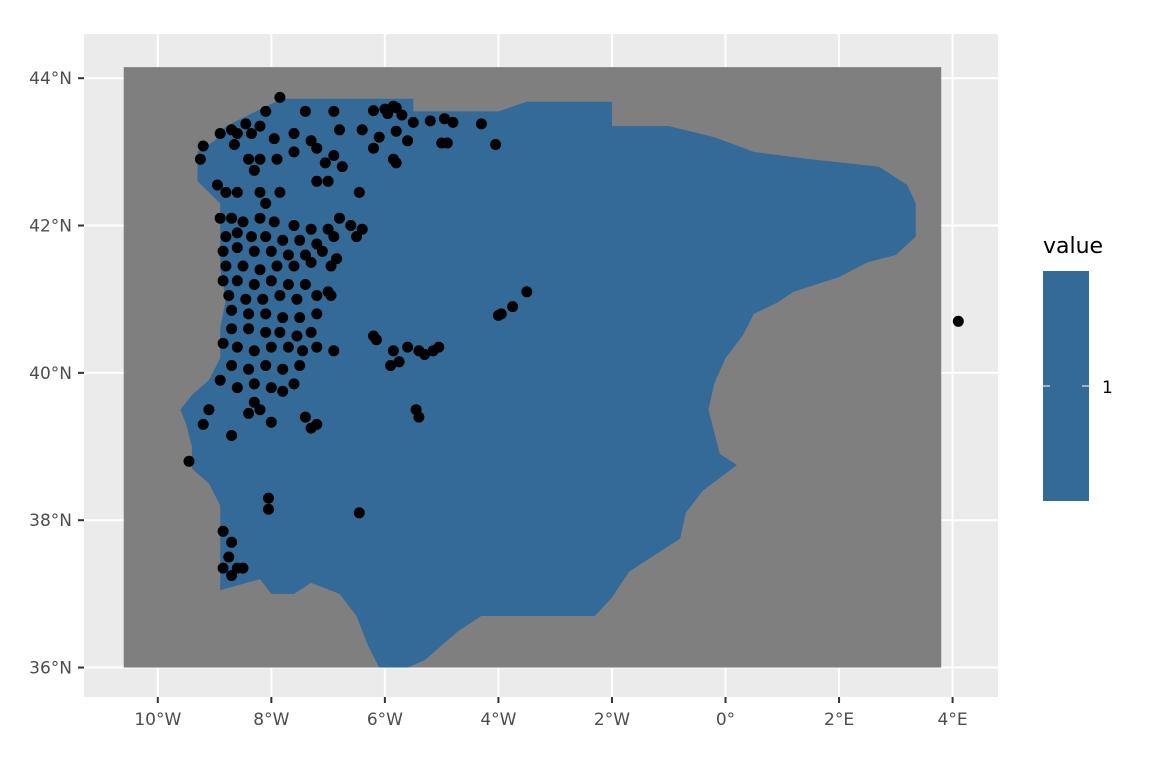 The height and width of the screenshot is (768, 1152). I want to click on x-tick-label: 10°W, so click(157, 720).